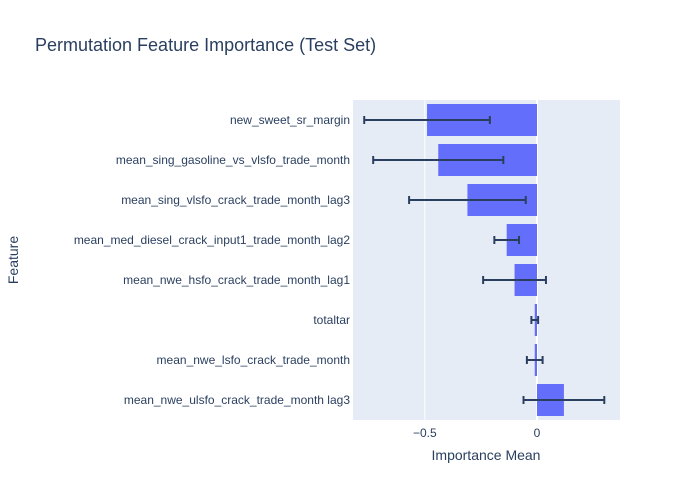 The height and width of the screenshot is (500, 700). I want to click on y-tick-label: mean_sing_vlsfo_crack_trade_month_lag3, so click(235, 200).